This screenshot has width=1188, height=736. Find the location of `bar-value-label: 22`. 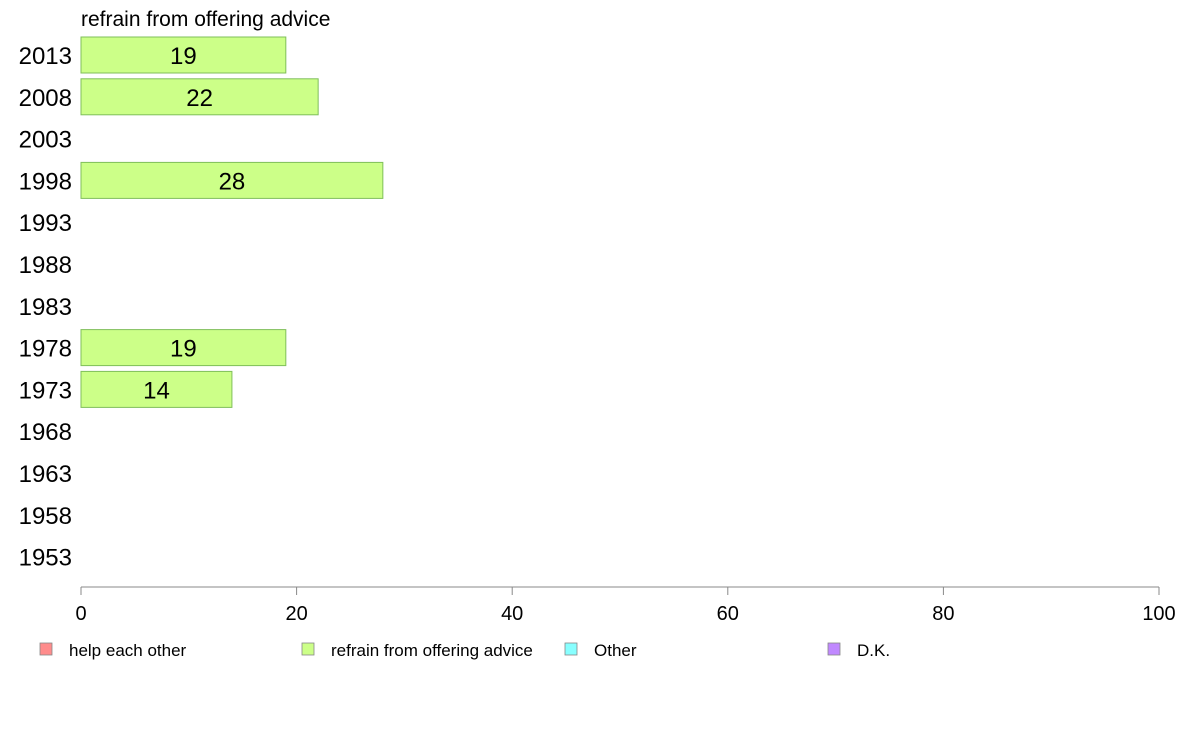

bar-value-label: 22 is located at coordinates (199, 98).